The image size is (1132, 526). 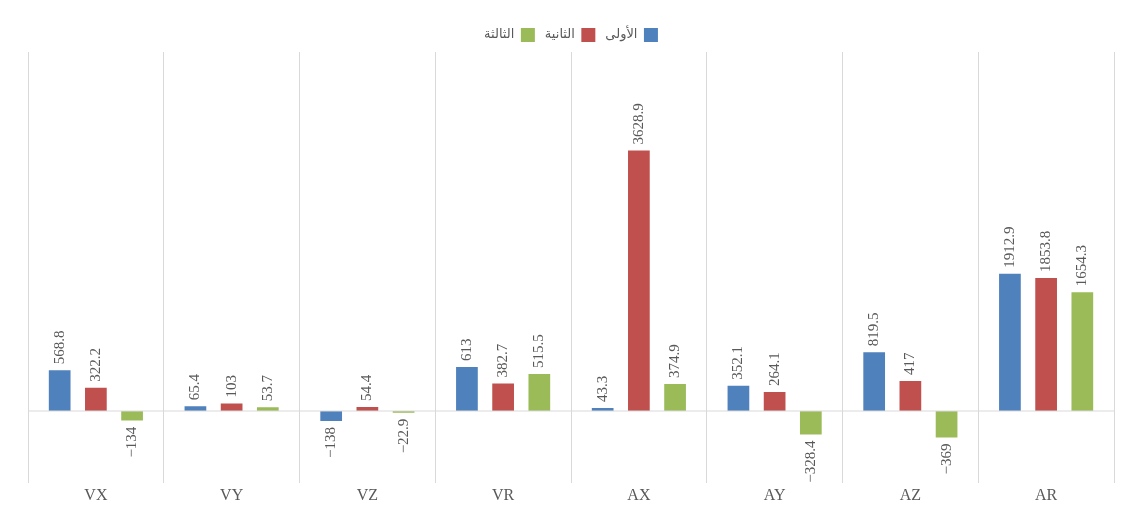 I want to click on data-label: 3628.9, so click(x=637, y=124).